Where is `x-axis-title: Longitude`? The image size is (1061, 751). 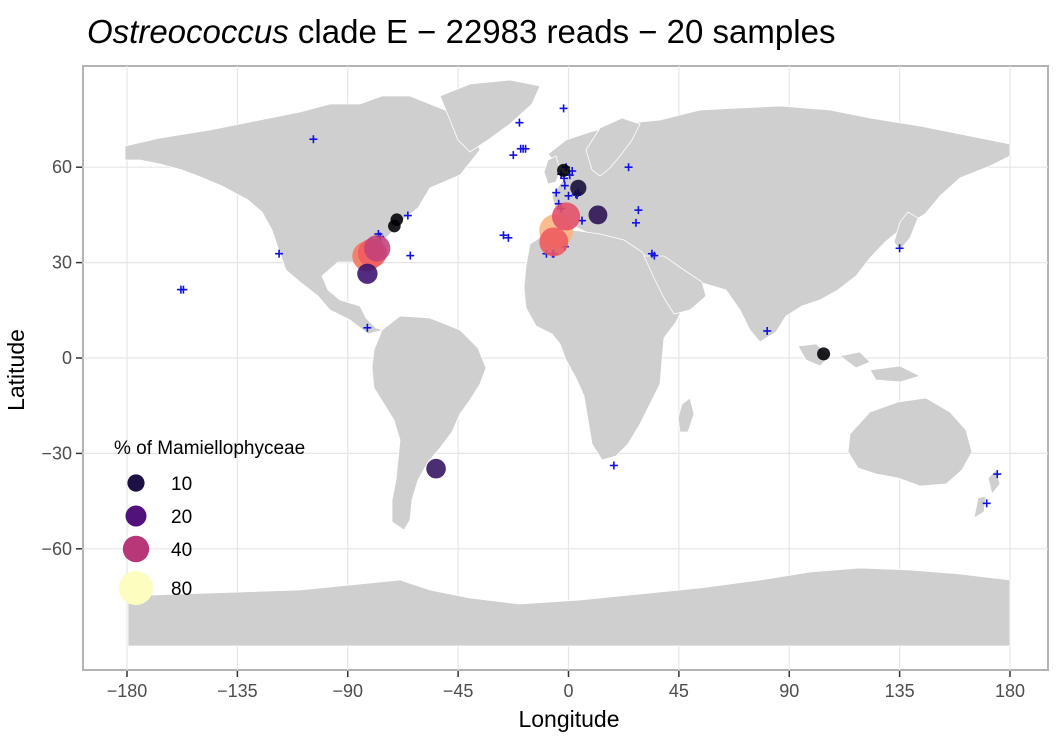 x-axis-title: Longitude is located at coordinates (568, 719).